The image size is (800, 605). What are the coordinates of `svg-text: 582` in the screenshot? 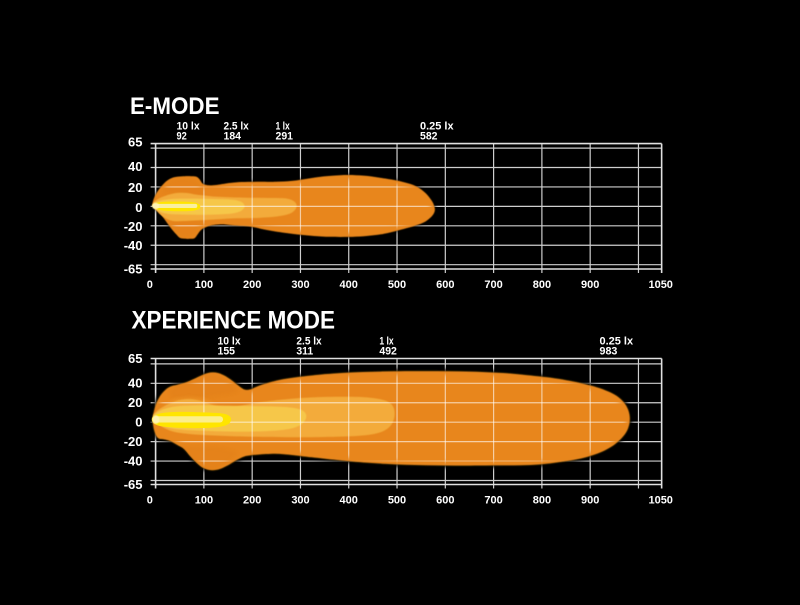 It's located at (429, 136).